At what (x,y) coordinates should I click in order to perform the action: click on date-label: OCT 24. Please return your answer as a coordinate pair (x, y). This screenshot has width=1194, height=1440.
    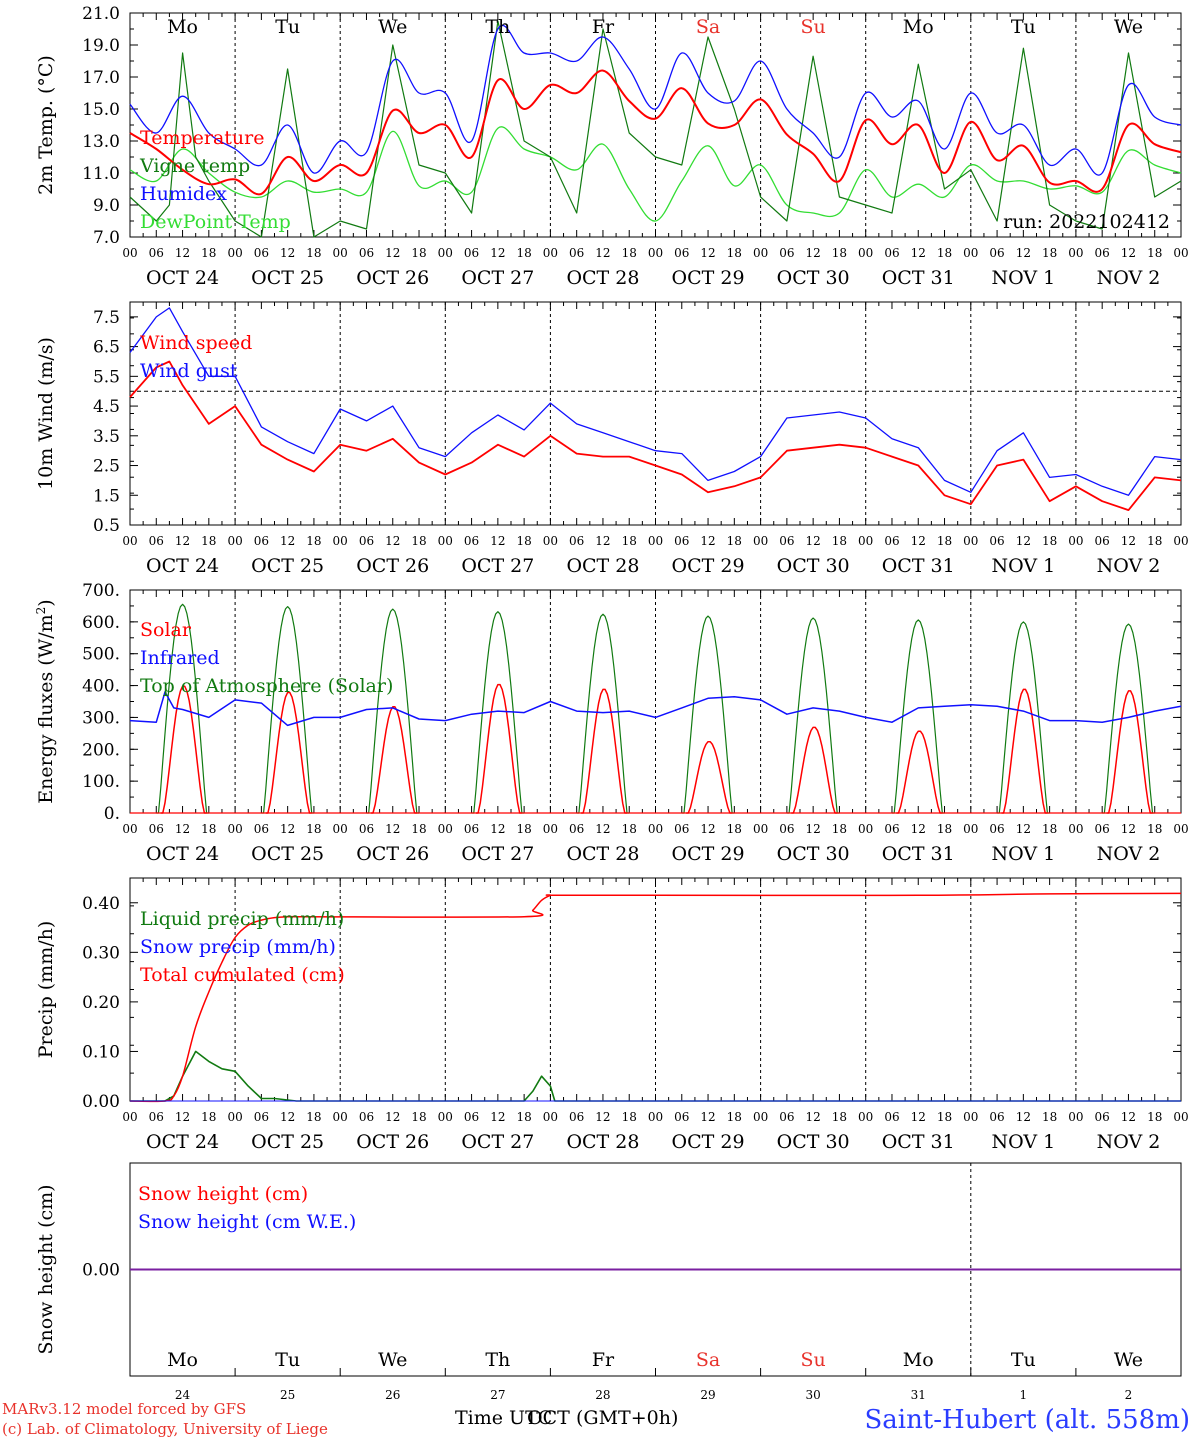
    Looking at the image, I should click on (182, 854).